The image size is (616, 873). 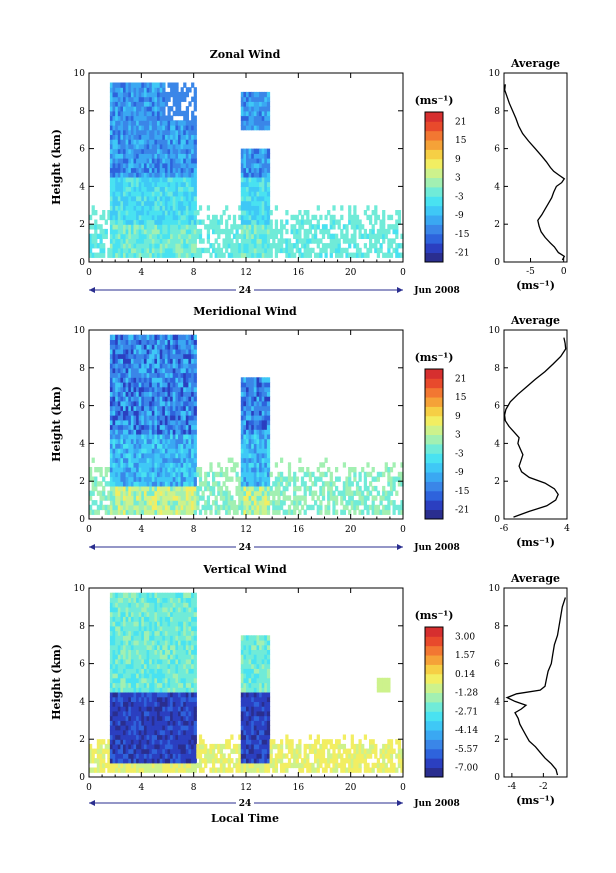 I want to click on colorbar-frame, so click(x=434, y=444).